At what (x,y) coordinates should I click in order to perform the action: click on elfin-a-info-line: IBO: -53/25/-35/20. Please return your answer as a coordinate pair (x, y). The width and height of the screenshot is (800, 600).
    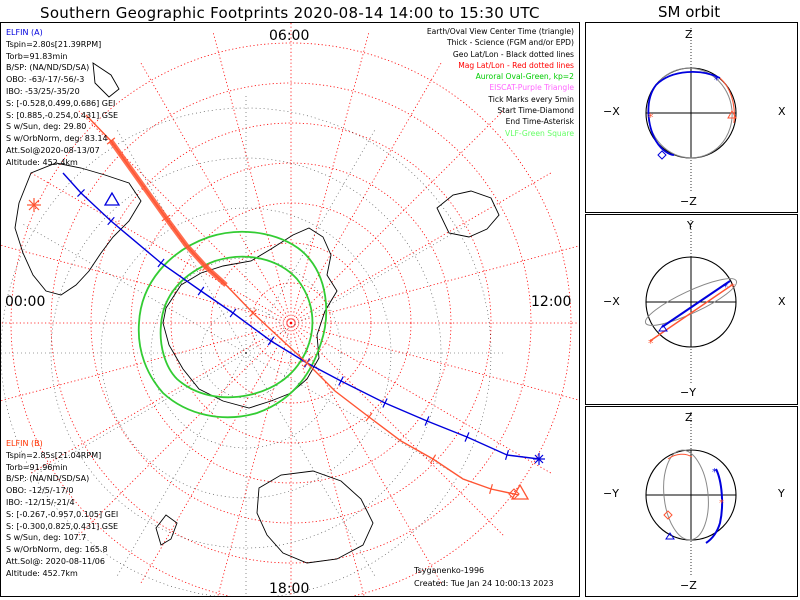
    Looking at the image, I should click on (43, 91).